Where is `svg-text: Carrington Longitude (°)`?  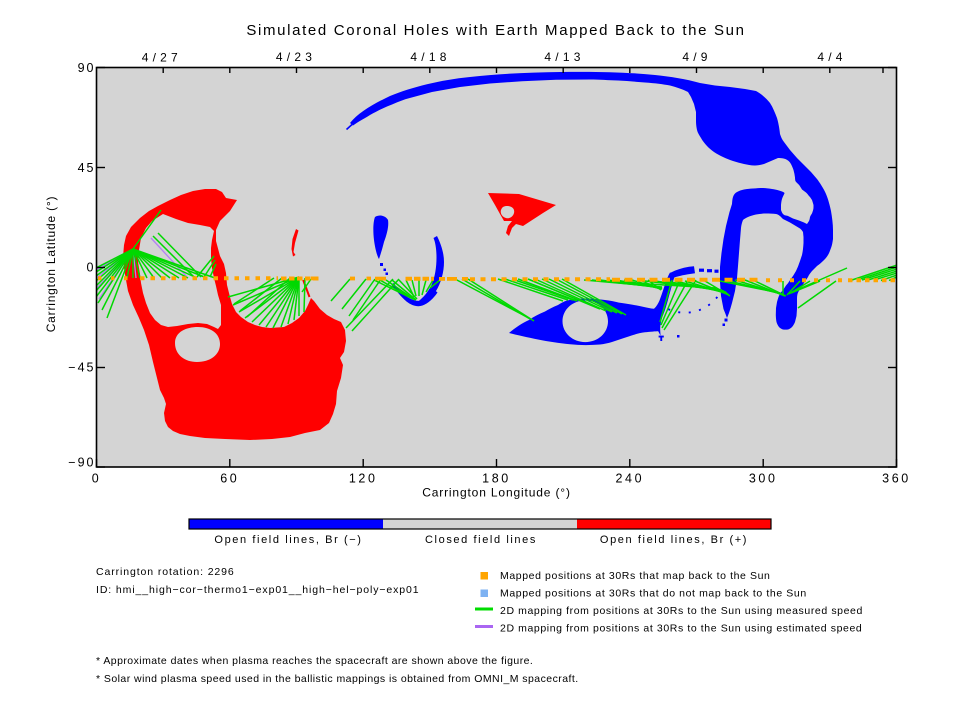 svg-text: Carrington Longitude (°) is located at coordinates (496, 493).